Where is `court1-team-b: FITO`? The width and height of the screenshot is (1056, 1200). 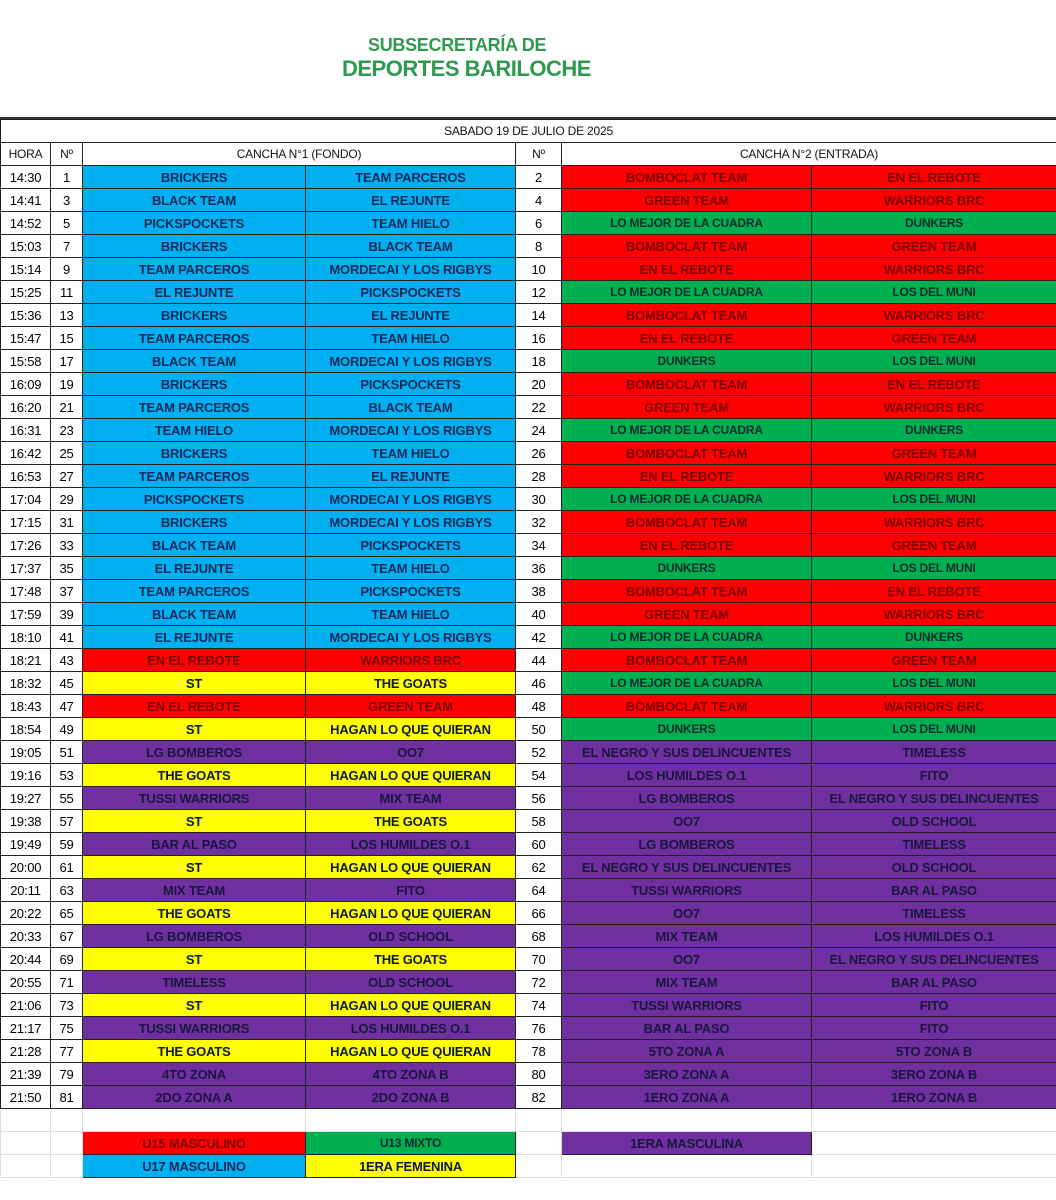
court1-team-b: FITO is located at coordinates (410, 890).